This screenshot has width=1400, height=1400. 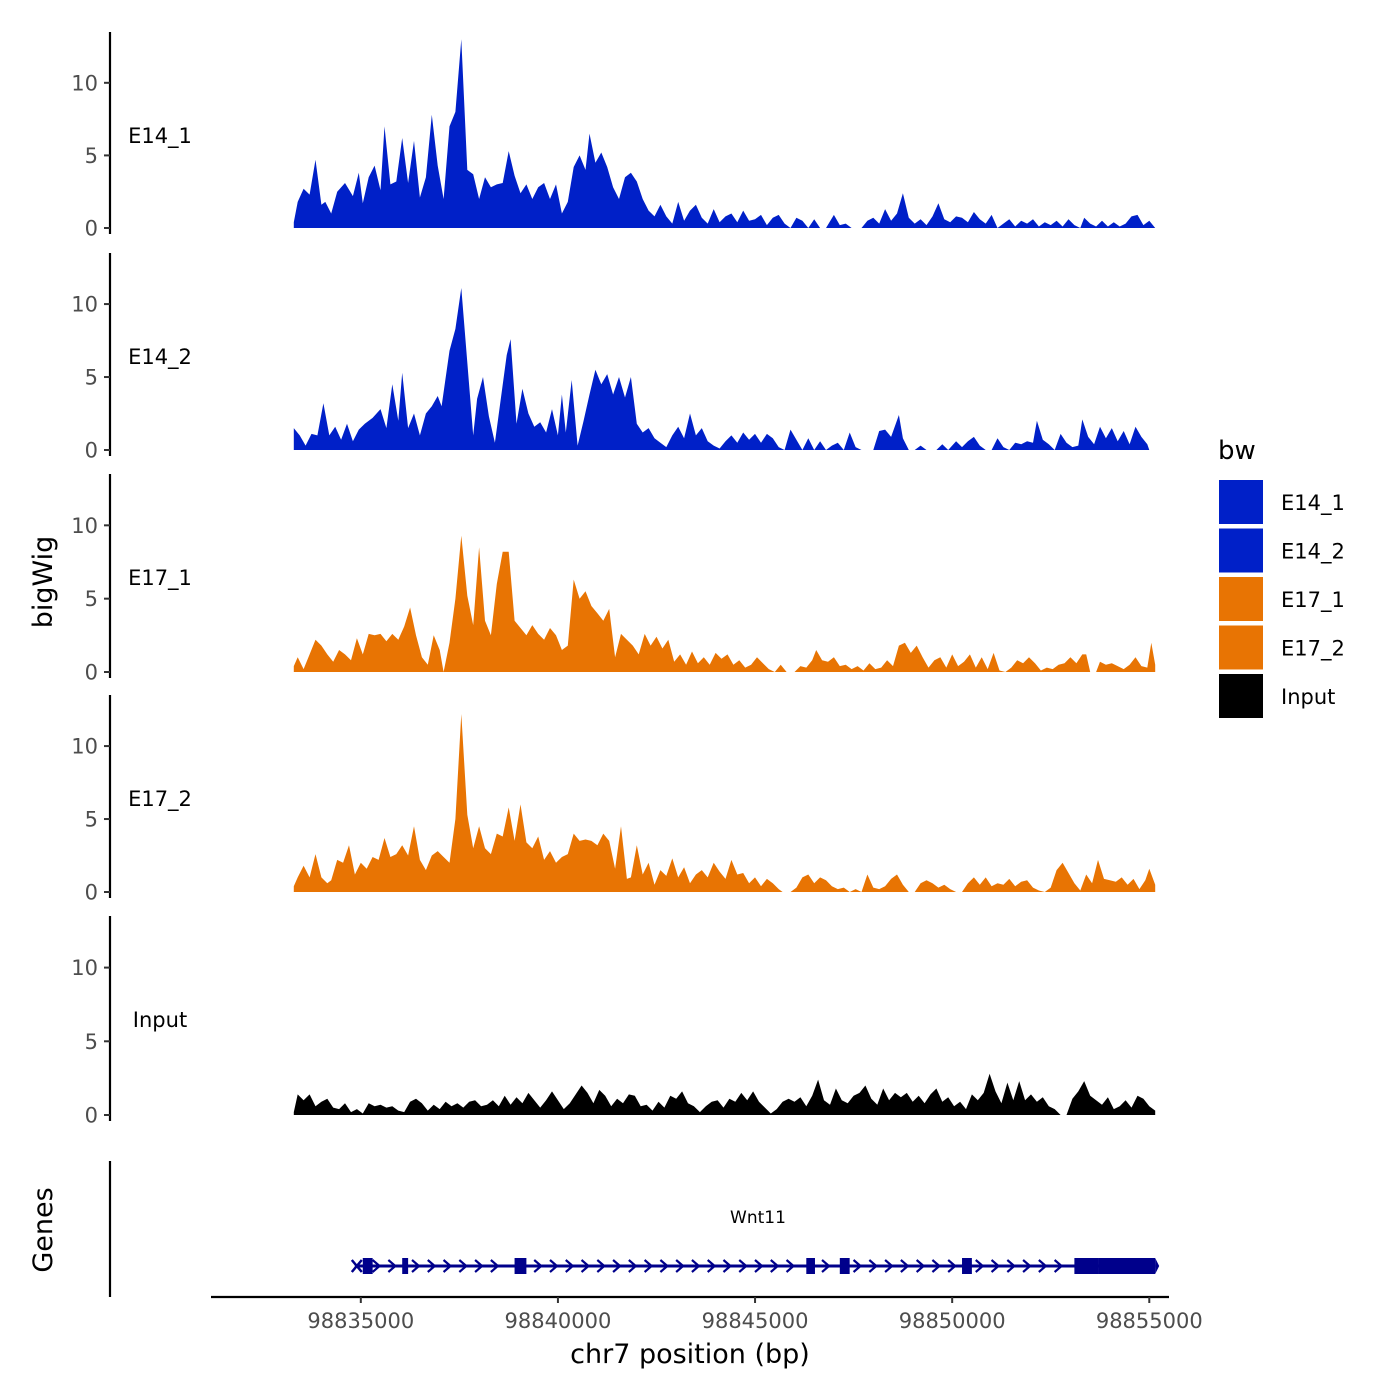 I want to click on x-axis-title: chr7 position (bp), so click(x=690, y=1354).